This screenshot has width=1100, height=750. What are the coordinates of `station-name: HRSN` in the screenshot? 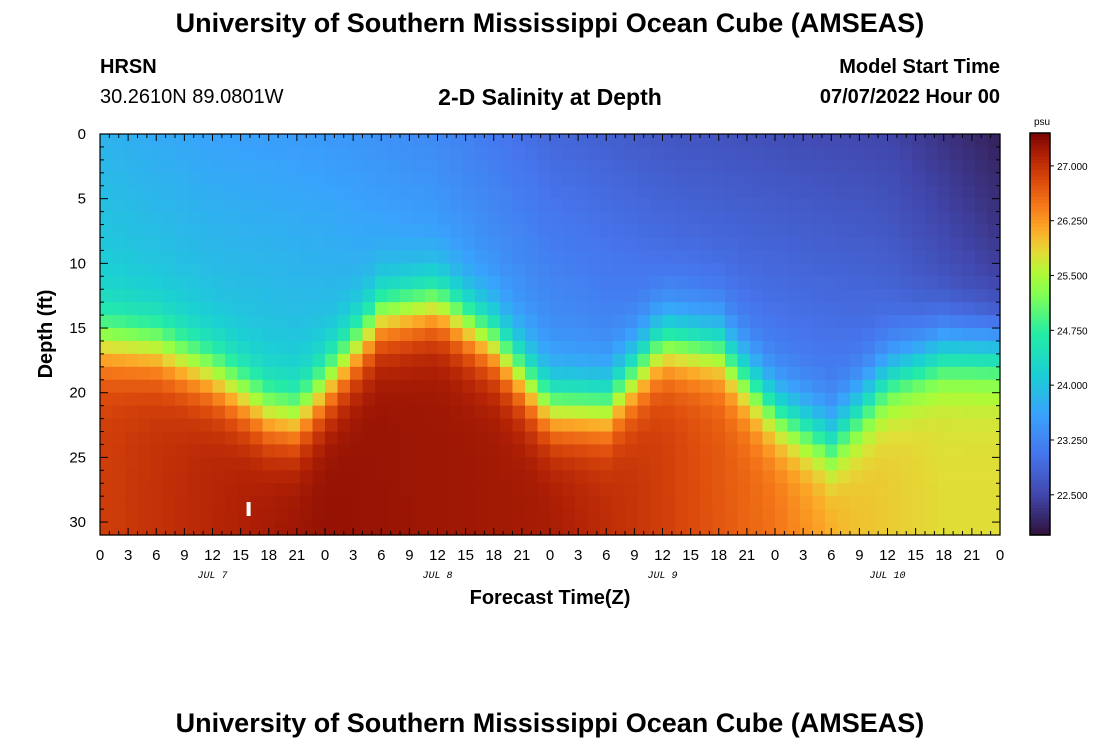 It's located at (128, 67).